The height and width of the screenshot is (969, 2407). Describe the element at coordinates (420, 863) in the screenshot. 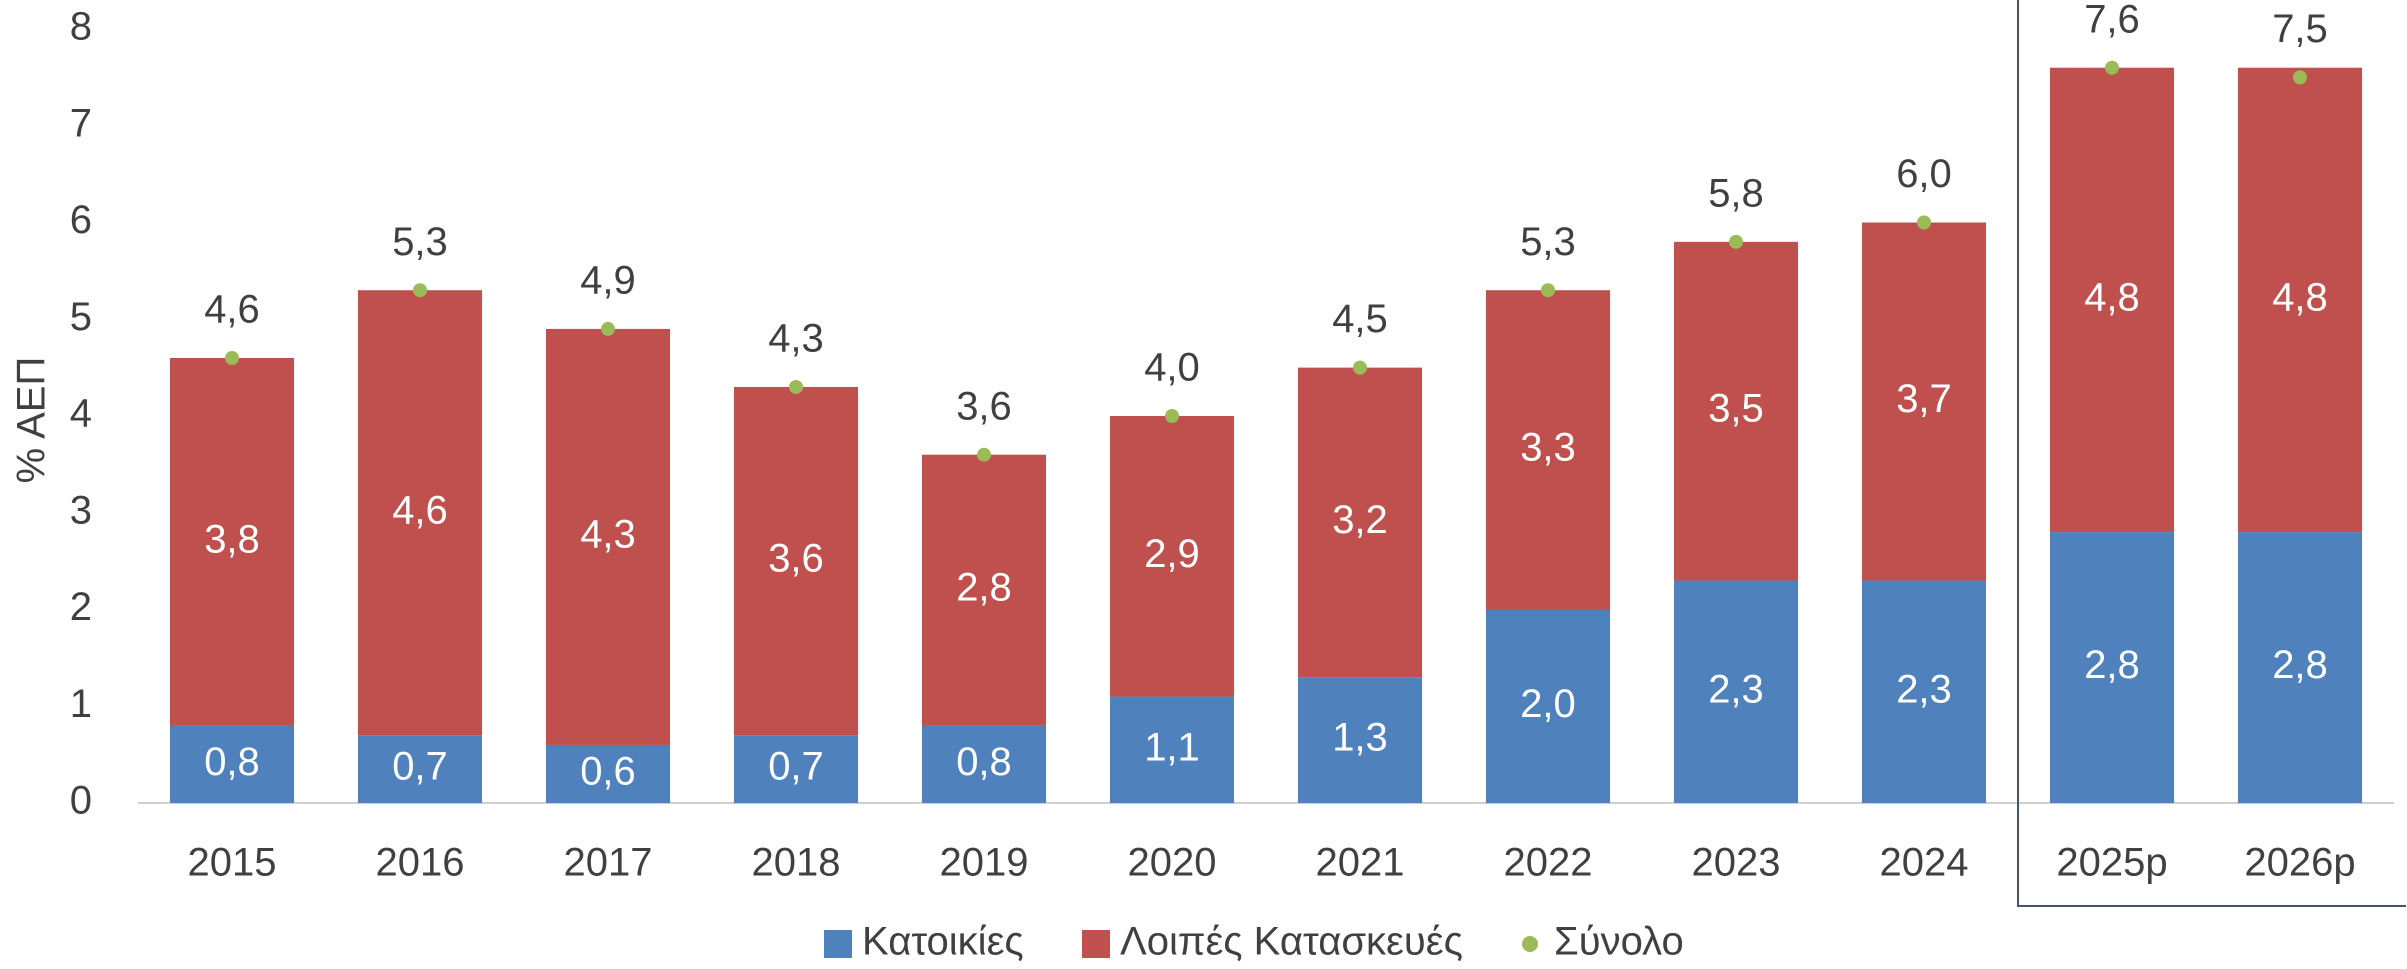

I see `x-tick-label: 2016` at that location.